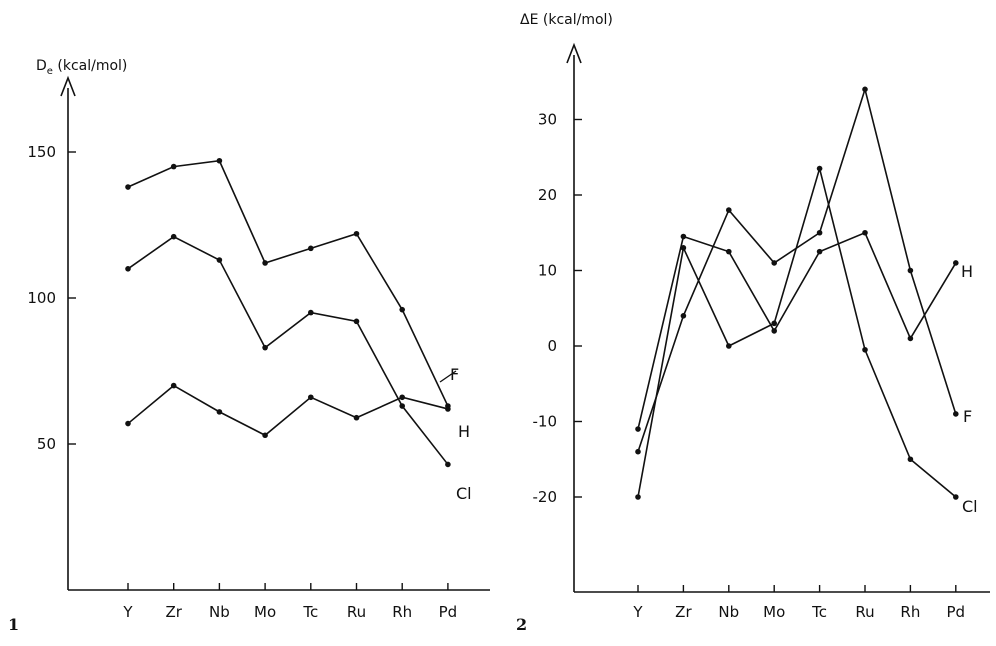 The image size is (996, 646). I want to click on x-tick-label-p1-nb: Nb, so click(219, 612).